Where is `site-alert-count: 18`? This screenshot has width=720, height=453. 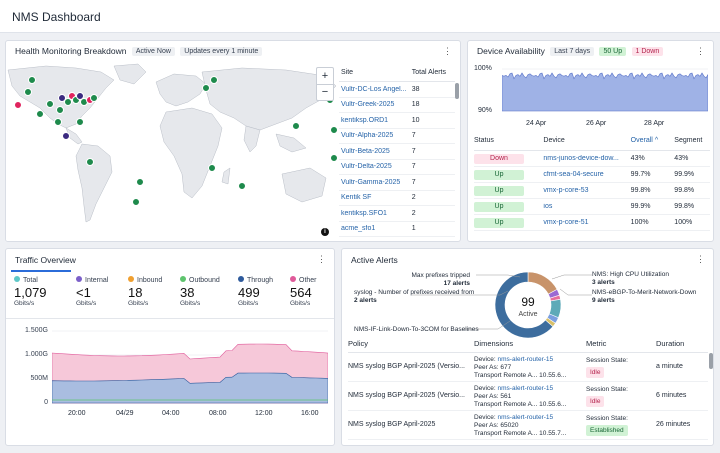
site-alert-count: 18 is located at coordinates (415, 105).